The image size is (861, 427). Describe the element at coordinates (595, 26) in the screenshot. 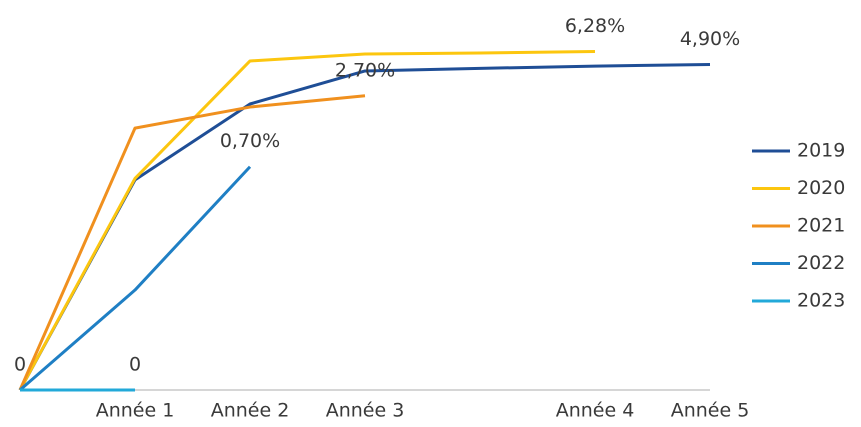

I see `data-label: 6,28%` at that location.